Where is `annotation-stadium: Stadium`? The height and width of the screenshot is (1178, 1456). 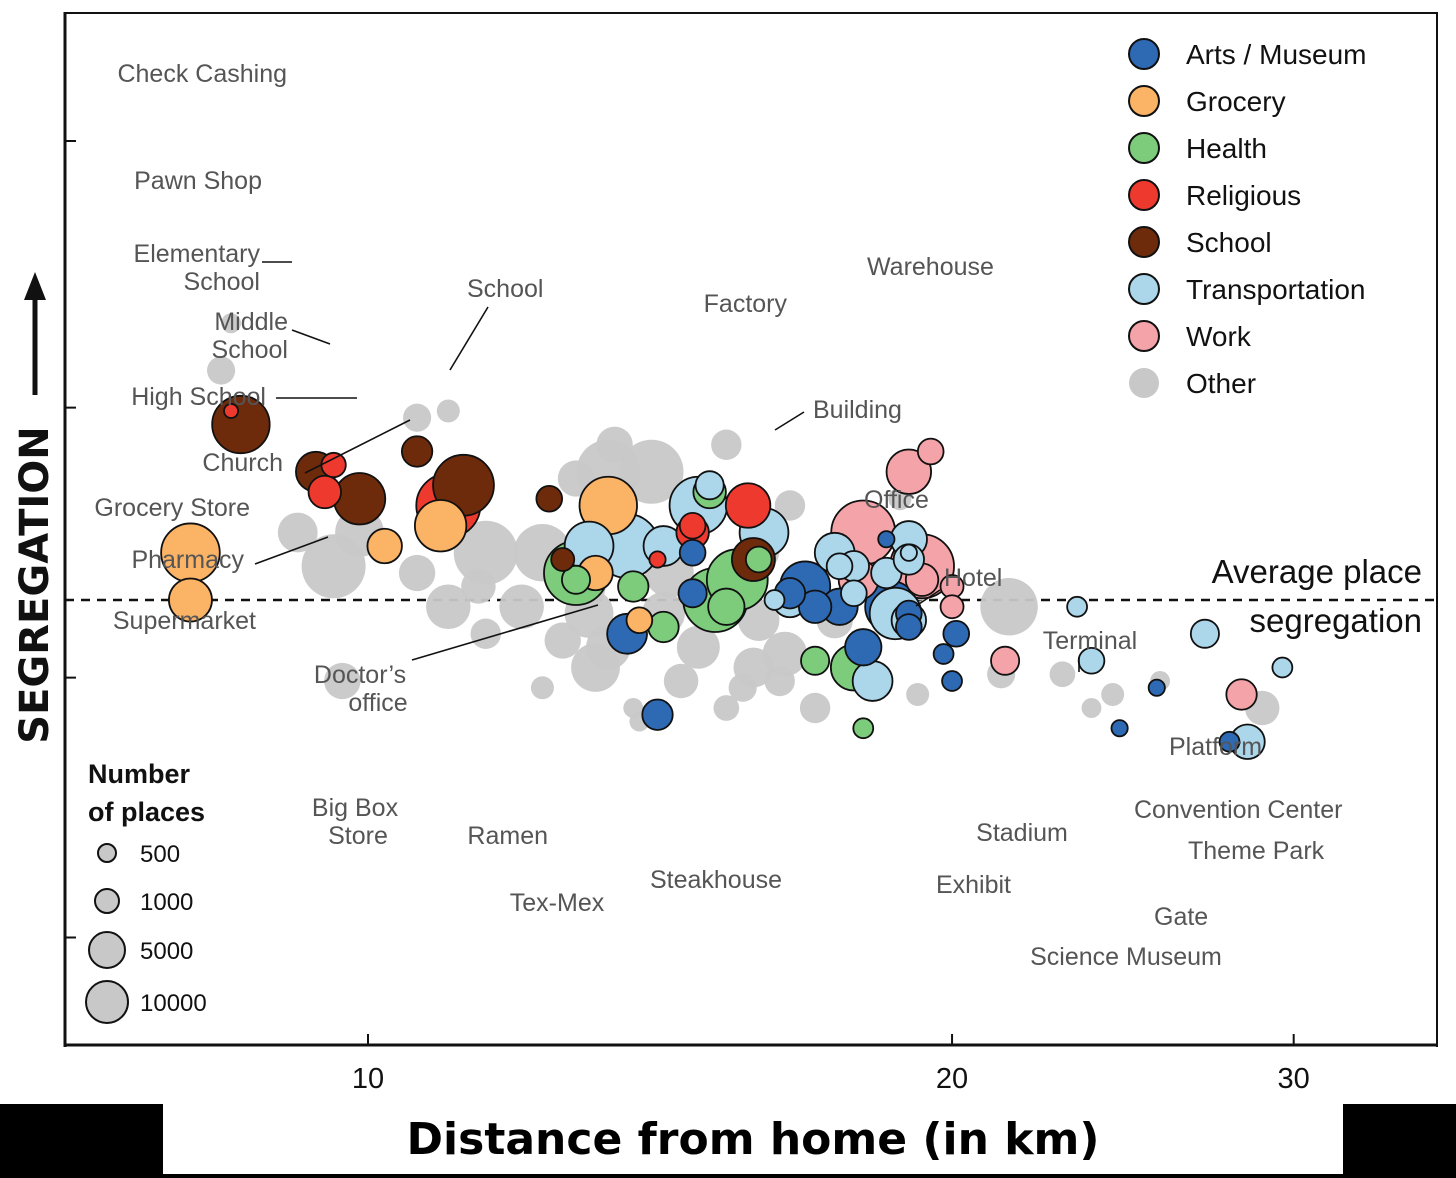 annotation-stadium: Stadium is located at coordinates (1022, 833).